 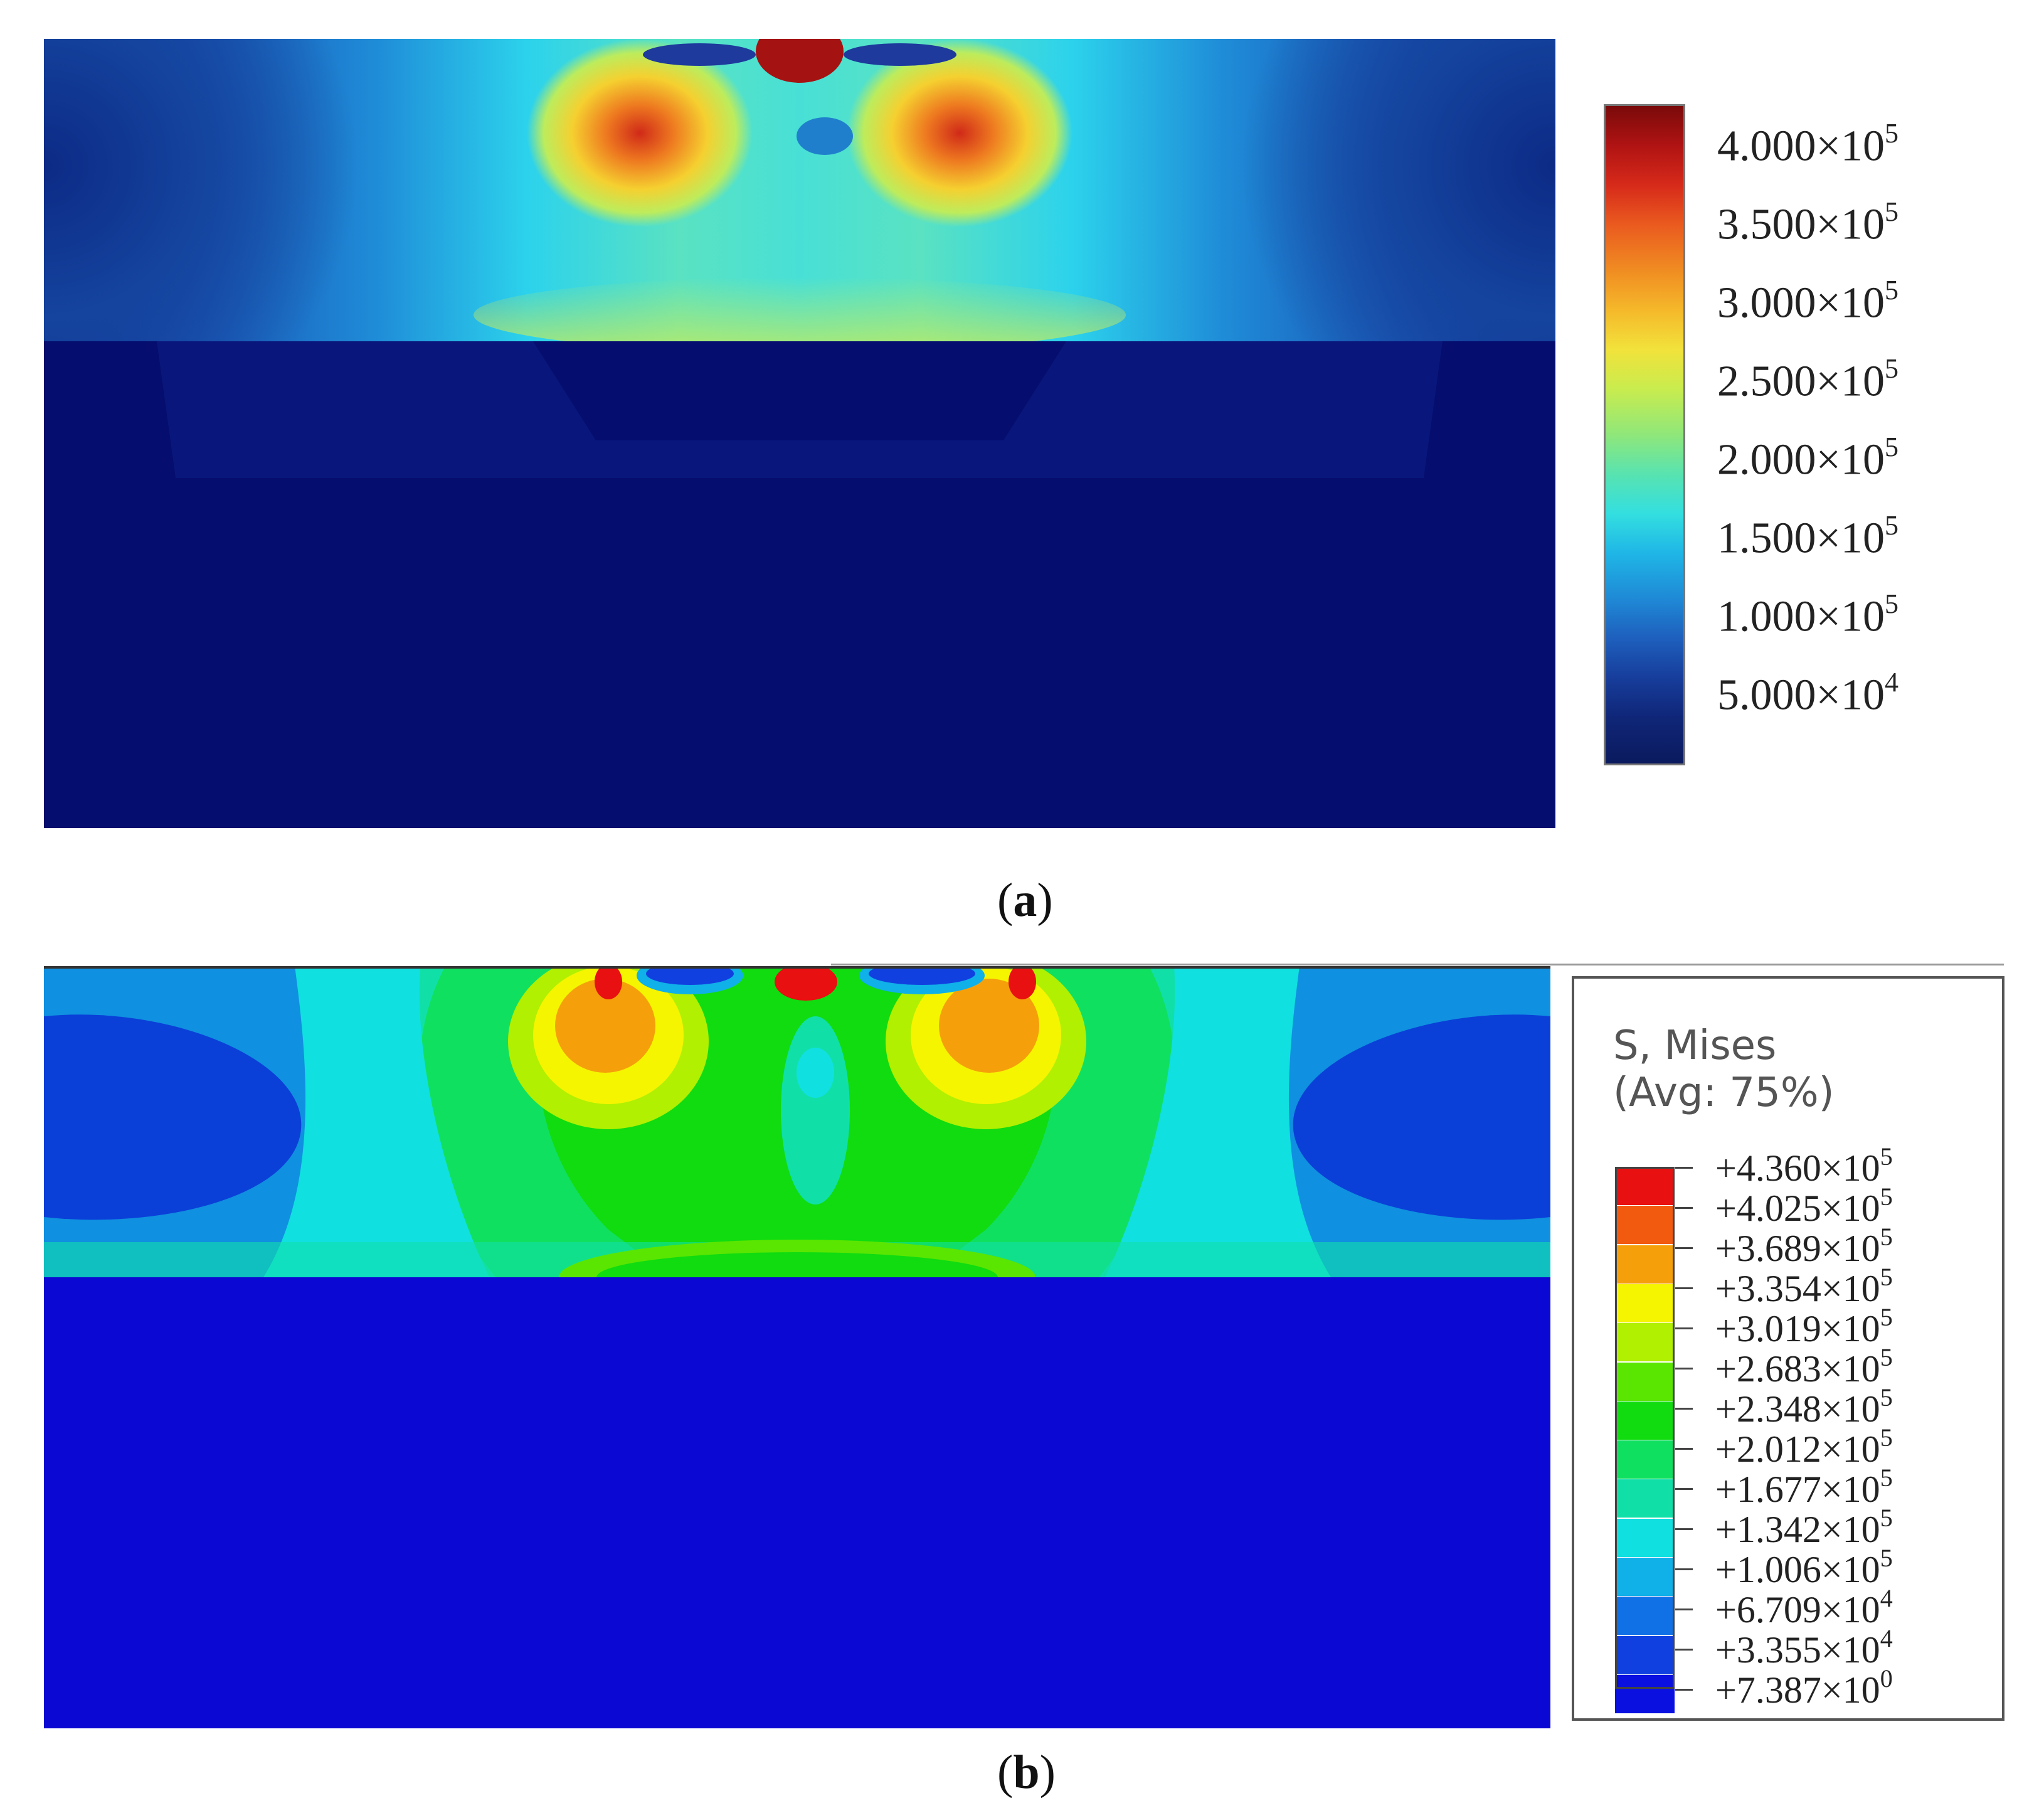 What do you see at coordinates (1804, 1206) in the screenshot?
I see `legend-b-label: +4.025×105` at bounding box center [1804, 1206].